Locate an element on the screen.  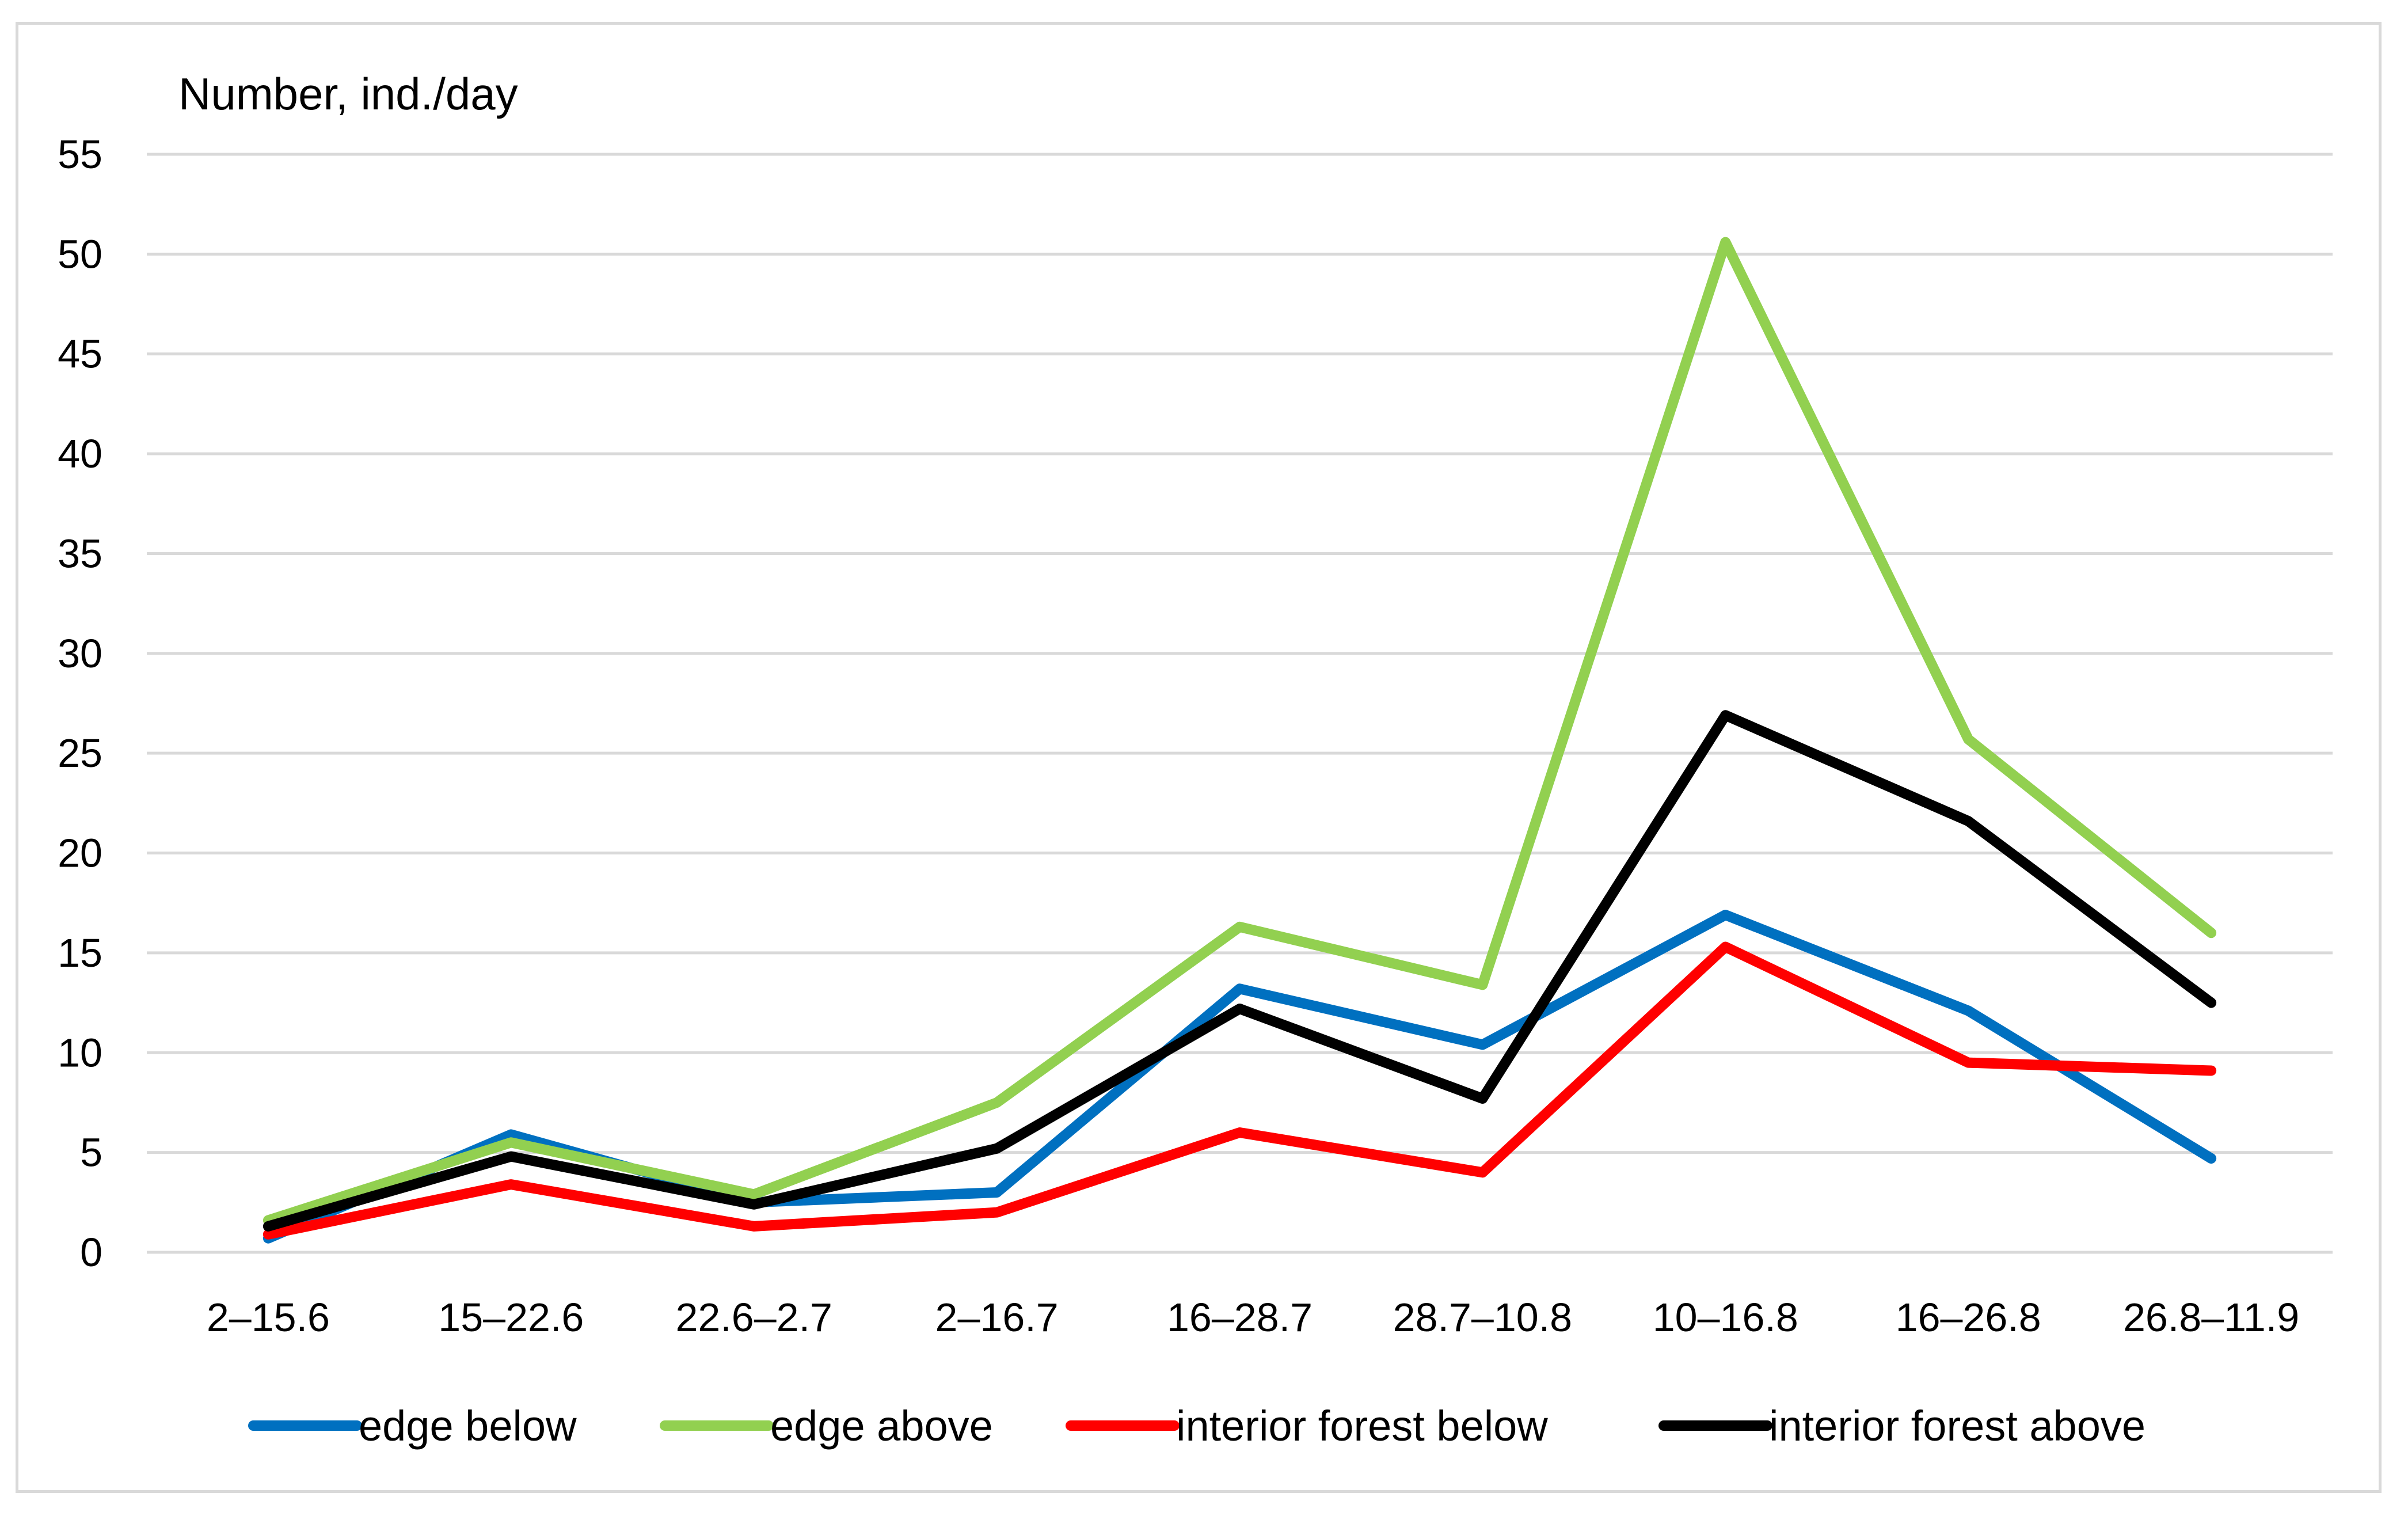
x-tick-label: 16–28.7 is located at coordinates (1240, 1317).